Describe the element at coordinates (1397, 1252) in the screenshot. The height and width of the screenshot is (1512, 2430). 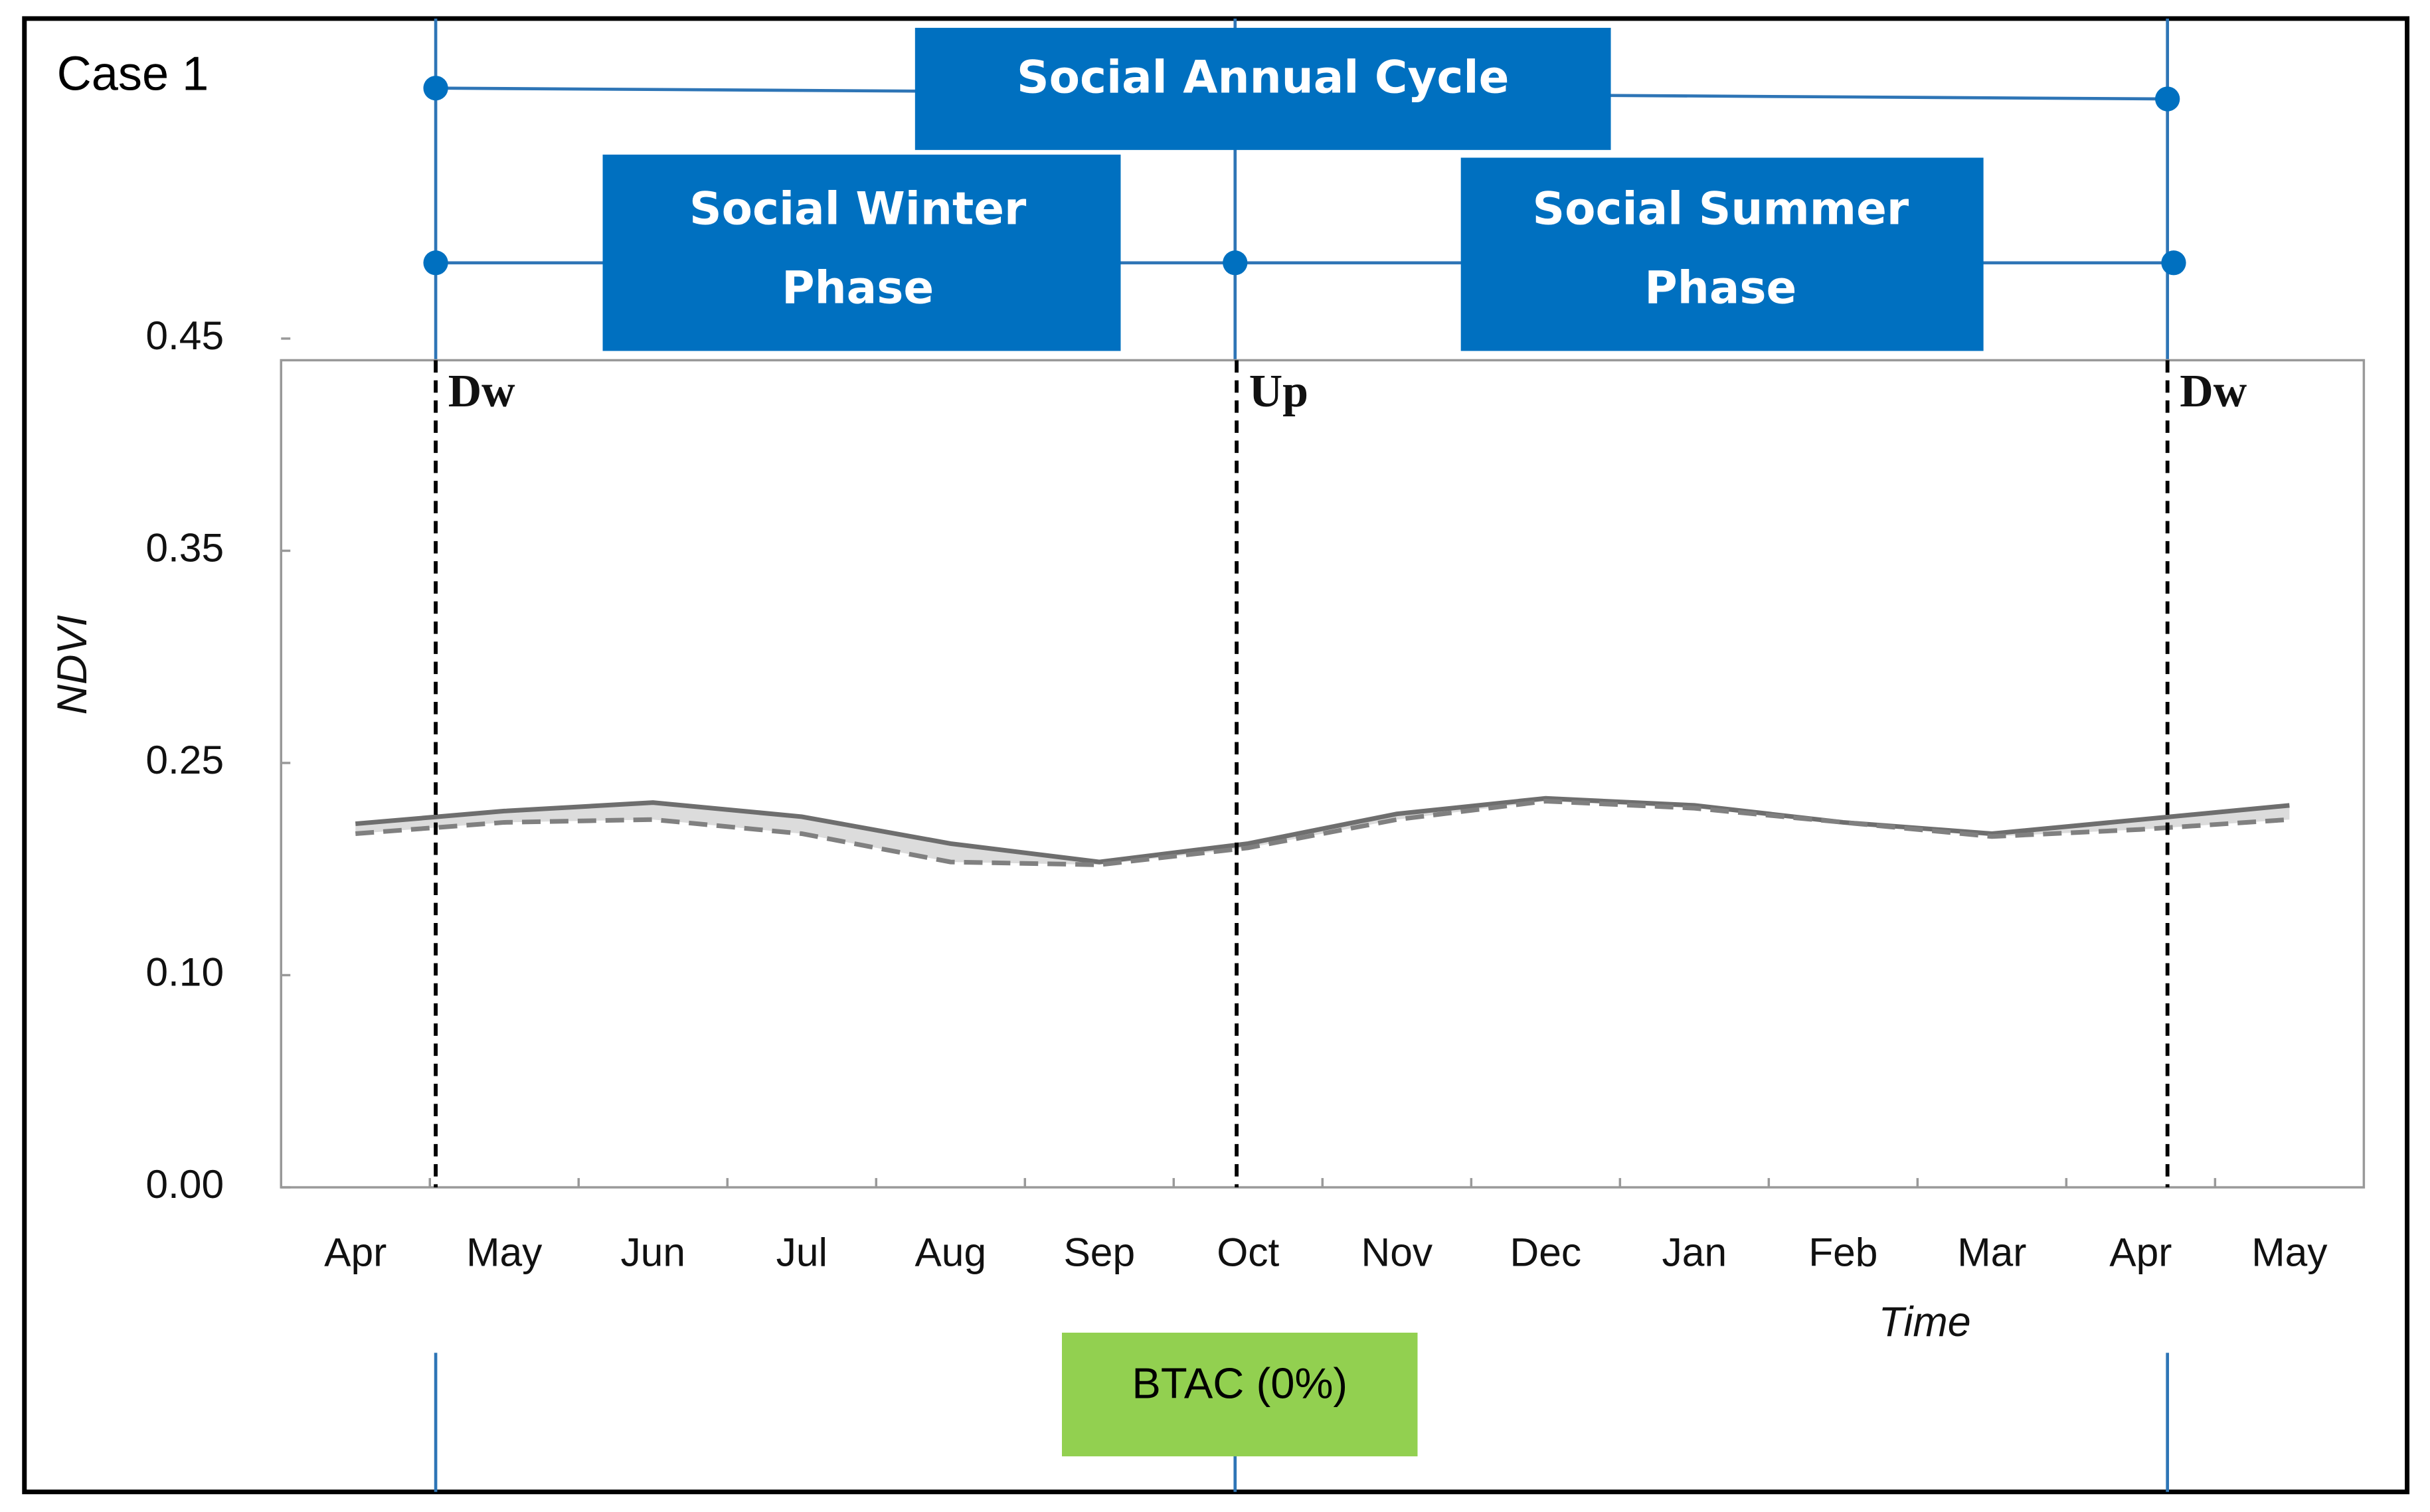
I see `x-tick-label: Nov` at that location.